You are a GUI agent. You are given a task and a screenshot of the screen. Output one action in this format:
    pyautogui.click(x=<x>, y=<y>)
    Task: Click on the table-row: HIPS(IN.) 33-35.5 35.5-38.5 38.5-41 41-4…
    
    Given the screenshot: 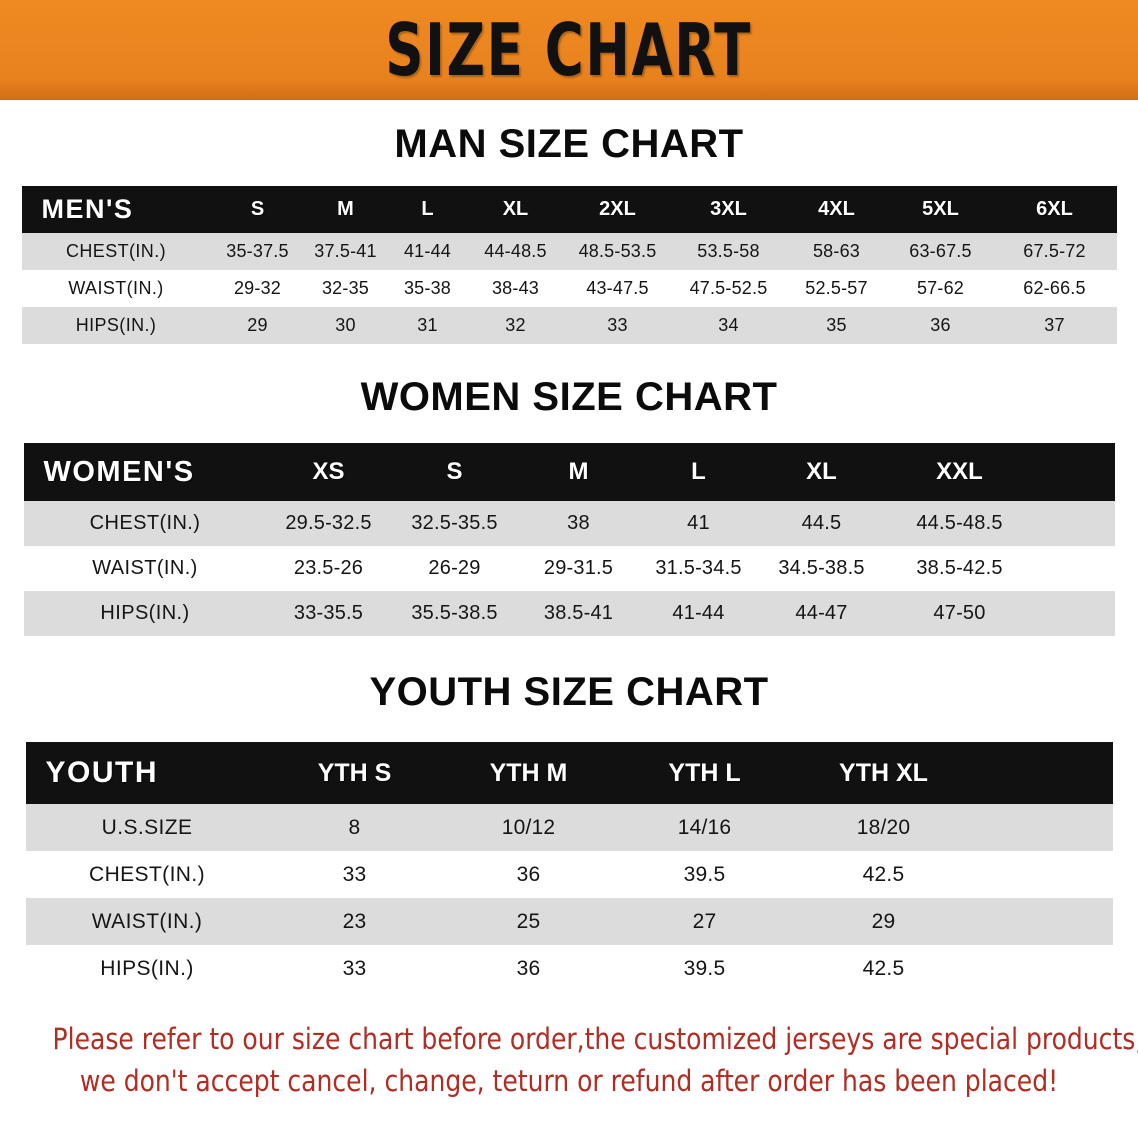 What is the action you would take?
    pyautogui.click(x=569, y=613)
    